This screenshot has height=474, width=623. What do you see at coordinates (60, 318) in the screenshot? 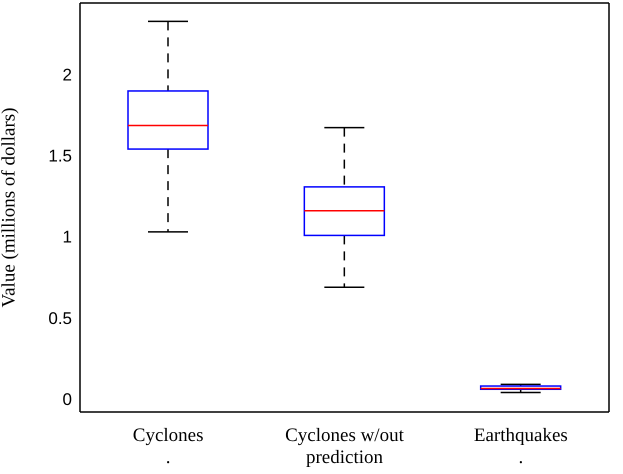
I see `y-tick-label: 0.5` at bounding box center [60, 318].